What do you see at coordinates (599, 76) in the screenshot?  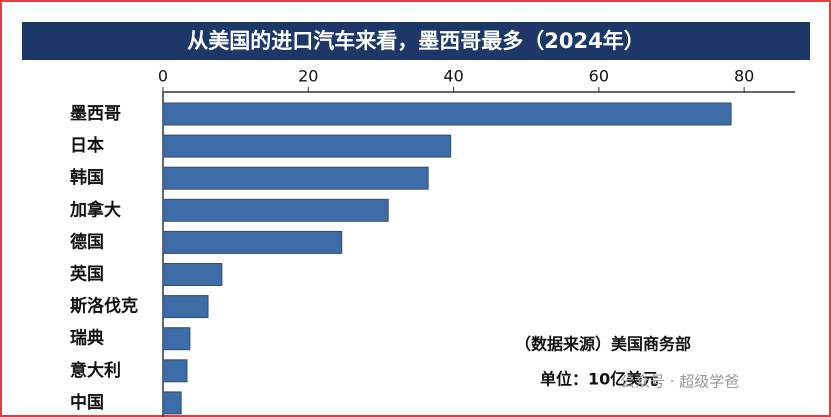 I see `x-tick-label: 60` at bounding box center [599, 76].